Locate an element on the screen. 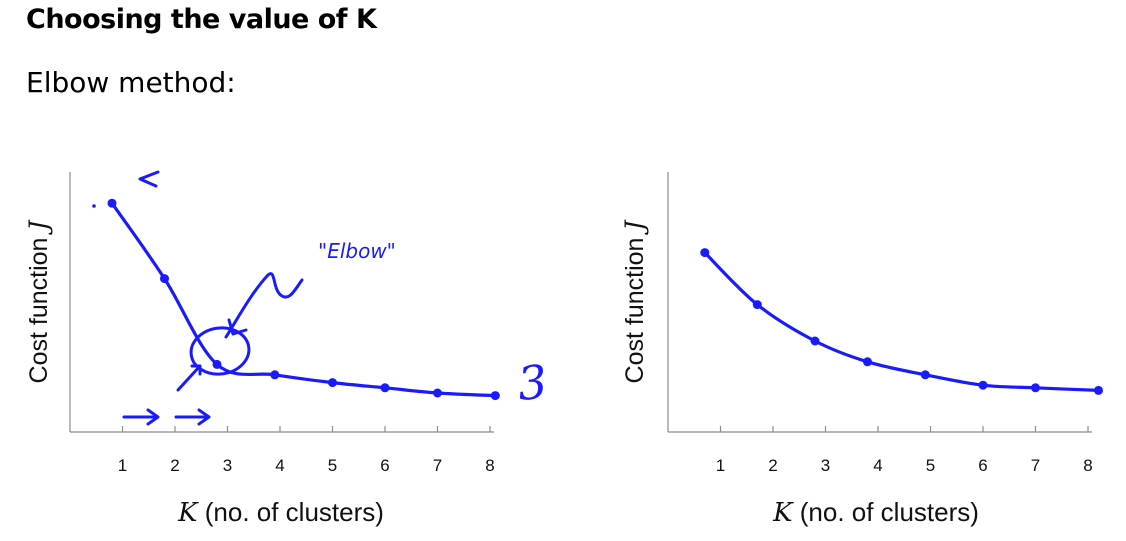 The image size is (1126, 541). left-x-axis-title: K (no. of clusters) is located at coordinates (280, 512).